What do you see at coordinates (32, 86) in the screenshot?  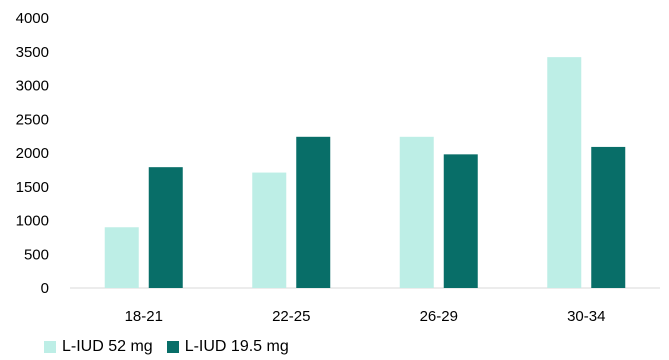 I see `y-tick-label: 3000` at bounding box center [32, 86].